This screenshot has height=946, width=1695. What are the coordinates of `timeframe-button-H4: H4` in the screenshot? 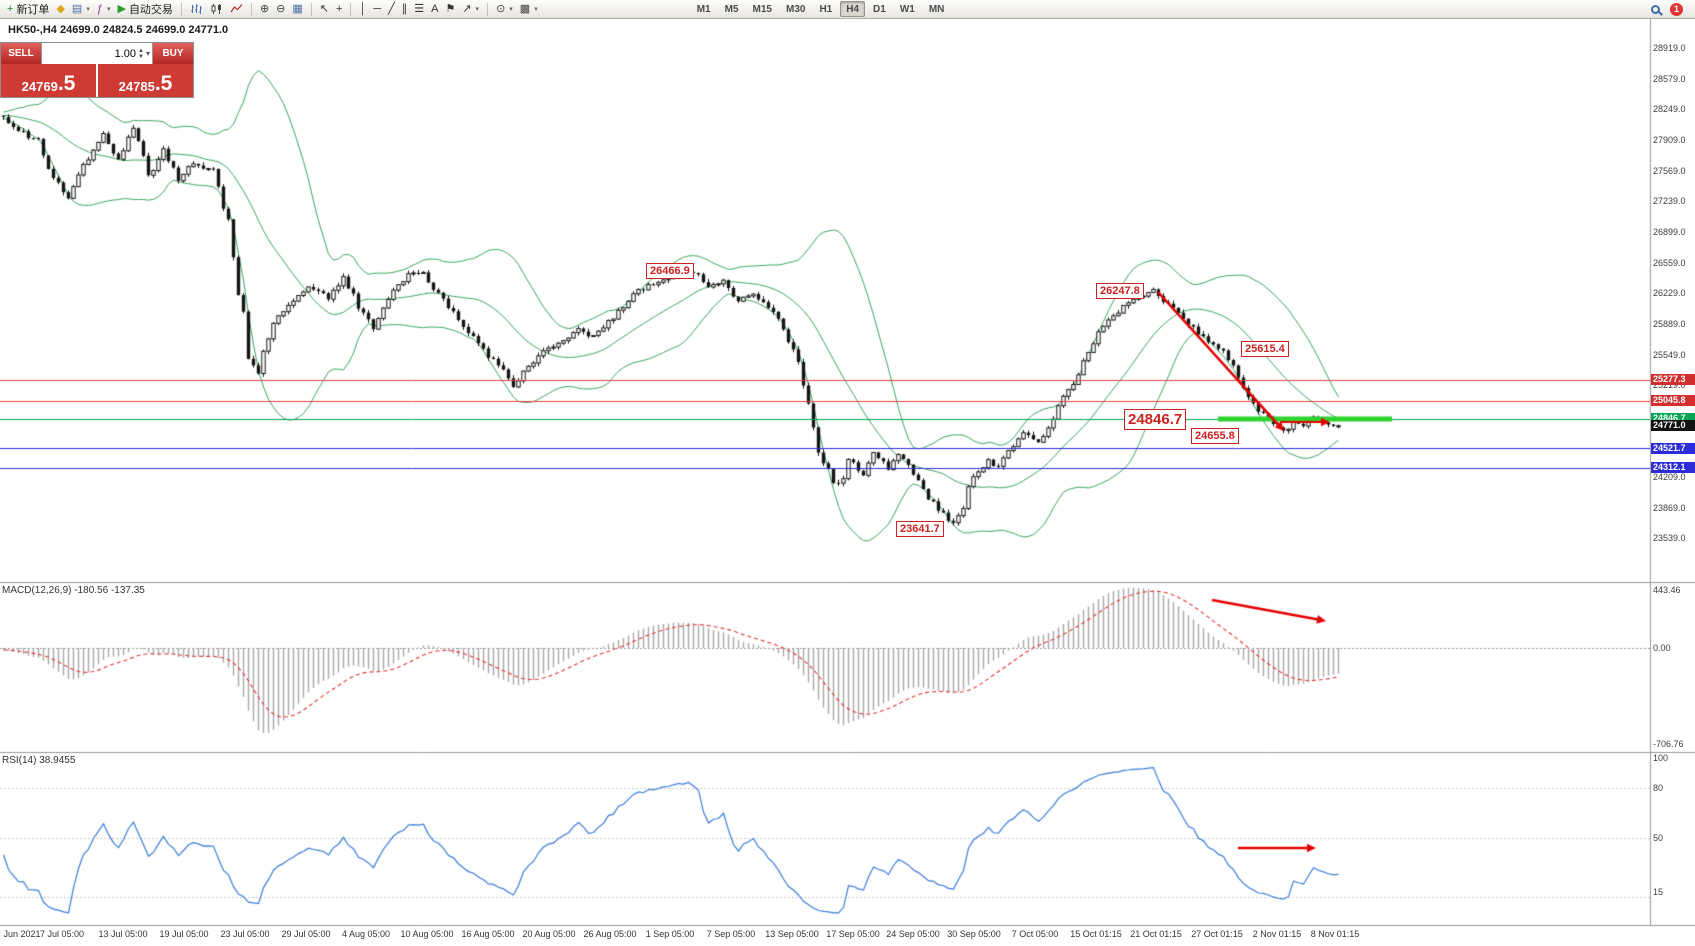 It's located at (853, 9).